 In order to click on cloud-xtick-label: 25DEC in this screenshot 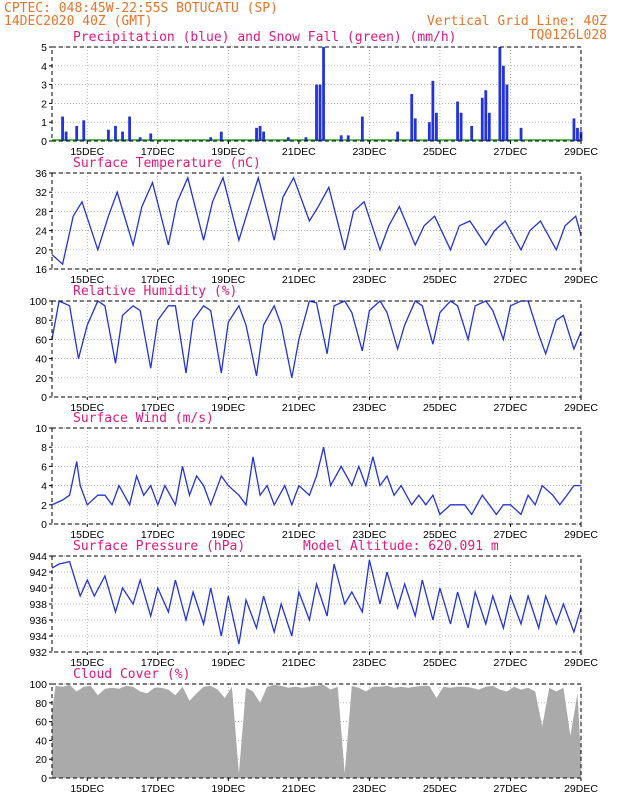, I will do `click(440, 789)`.